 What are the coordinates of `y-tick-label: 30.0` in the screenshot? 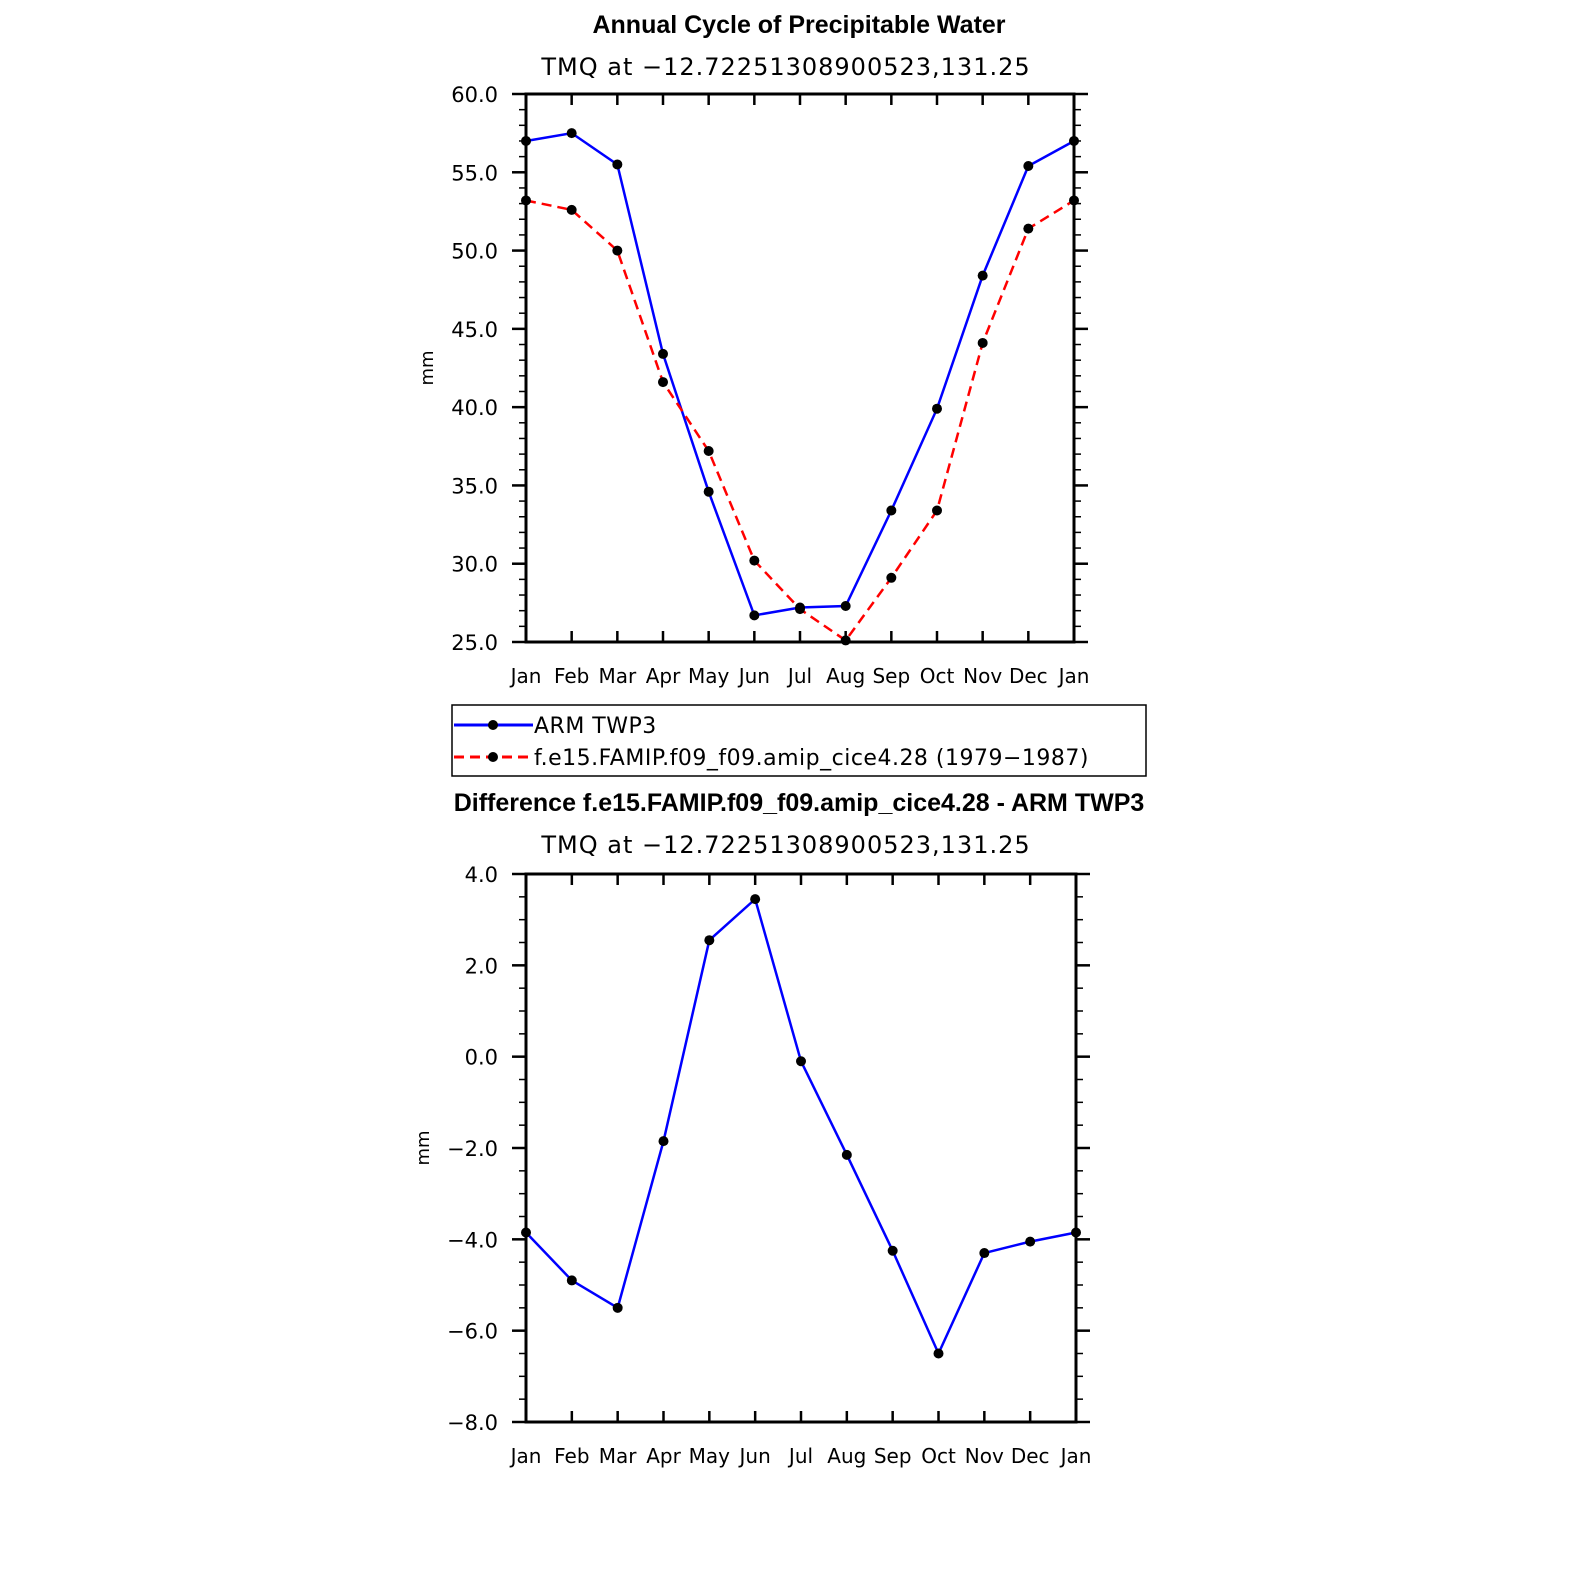 It's located at (474, 565).